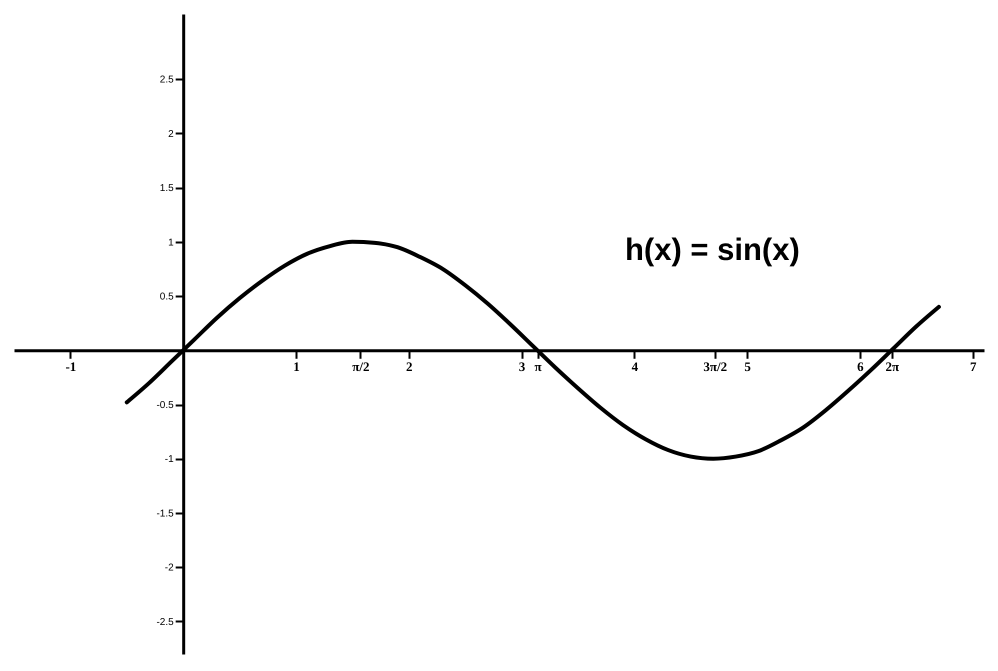 Image resolution: width=998 pixels, height=671 pixels. Describe the element at coordinates (171, 242) in the screenshot. I see `y-tick-label: 1` at that location.